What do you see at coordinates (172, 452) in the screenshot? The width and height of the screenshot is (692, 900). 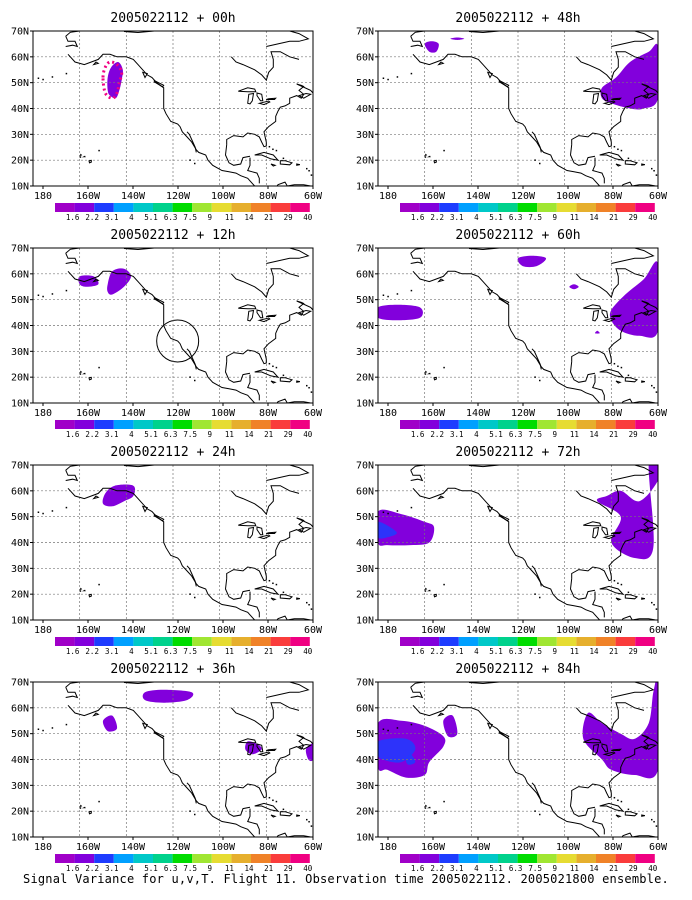 I see `panel-title: 2005022112 + 24h` at bounding box center [172, 452].